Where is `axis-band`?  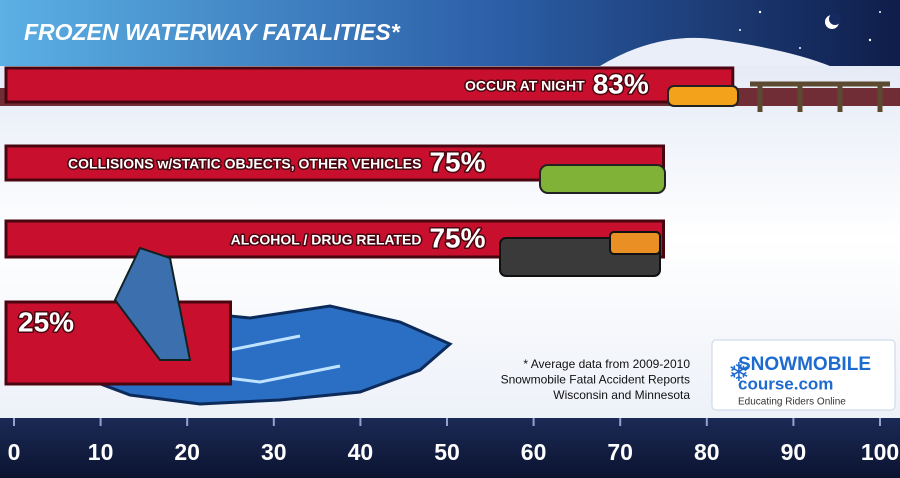
axis-band is located at coordinates (450, 448).